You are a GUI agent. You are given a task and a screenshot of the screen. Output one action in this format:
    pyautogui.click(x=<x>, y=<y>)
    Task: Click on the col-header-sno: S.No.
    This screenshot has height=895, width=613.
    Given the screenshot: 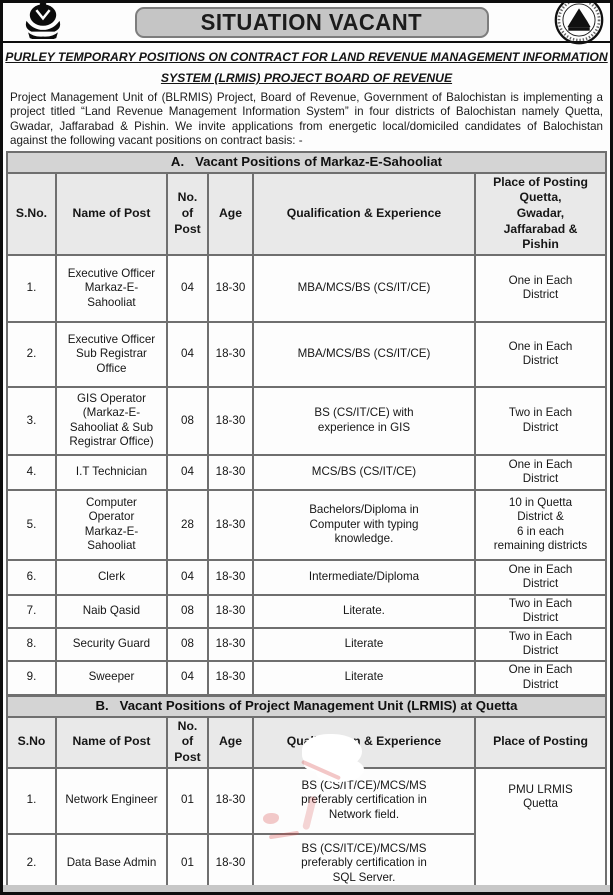 What is the action you would take?
    pyautogui.click(x=31, y=213)
    